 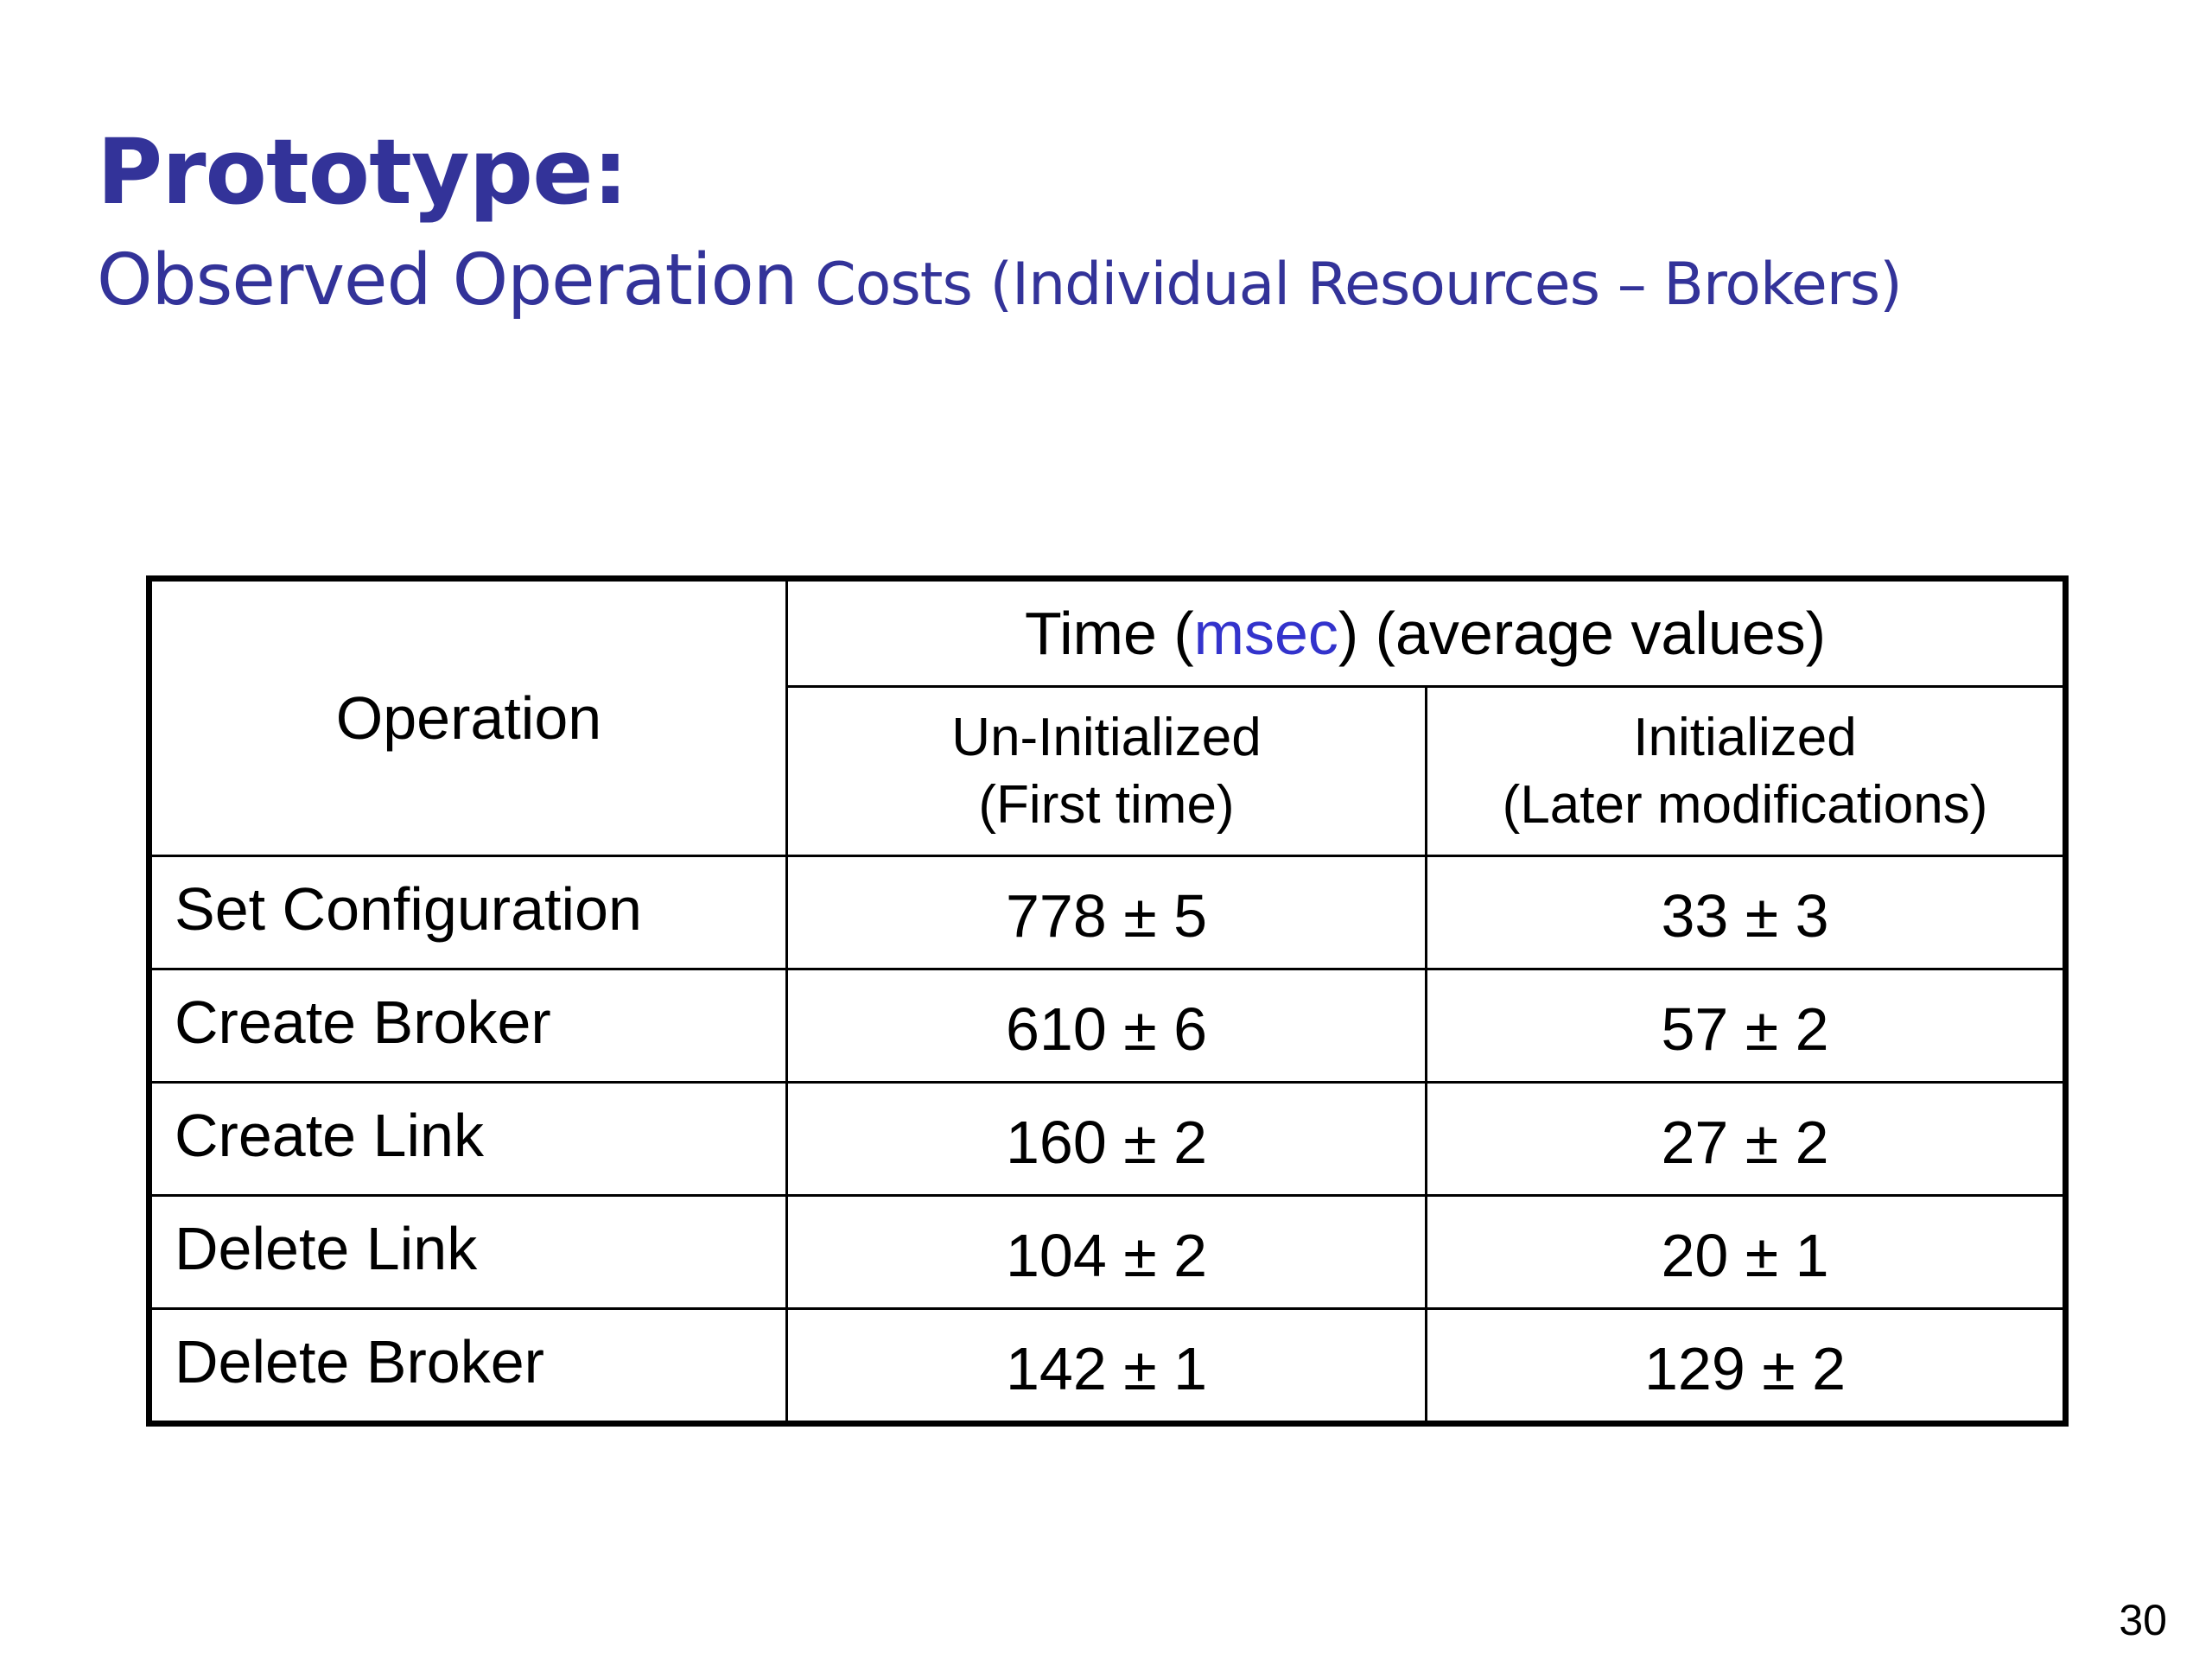 I want to click on operation-cell: Delete Link, so click(x=468, y=1252).